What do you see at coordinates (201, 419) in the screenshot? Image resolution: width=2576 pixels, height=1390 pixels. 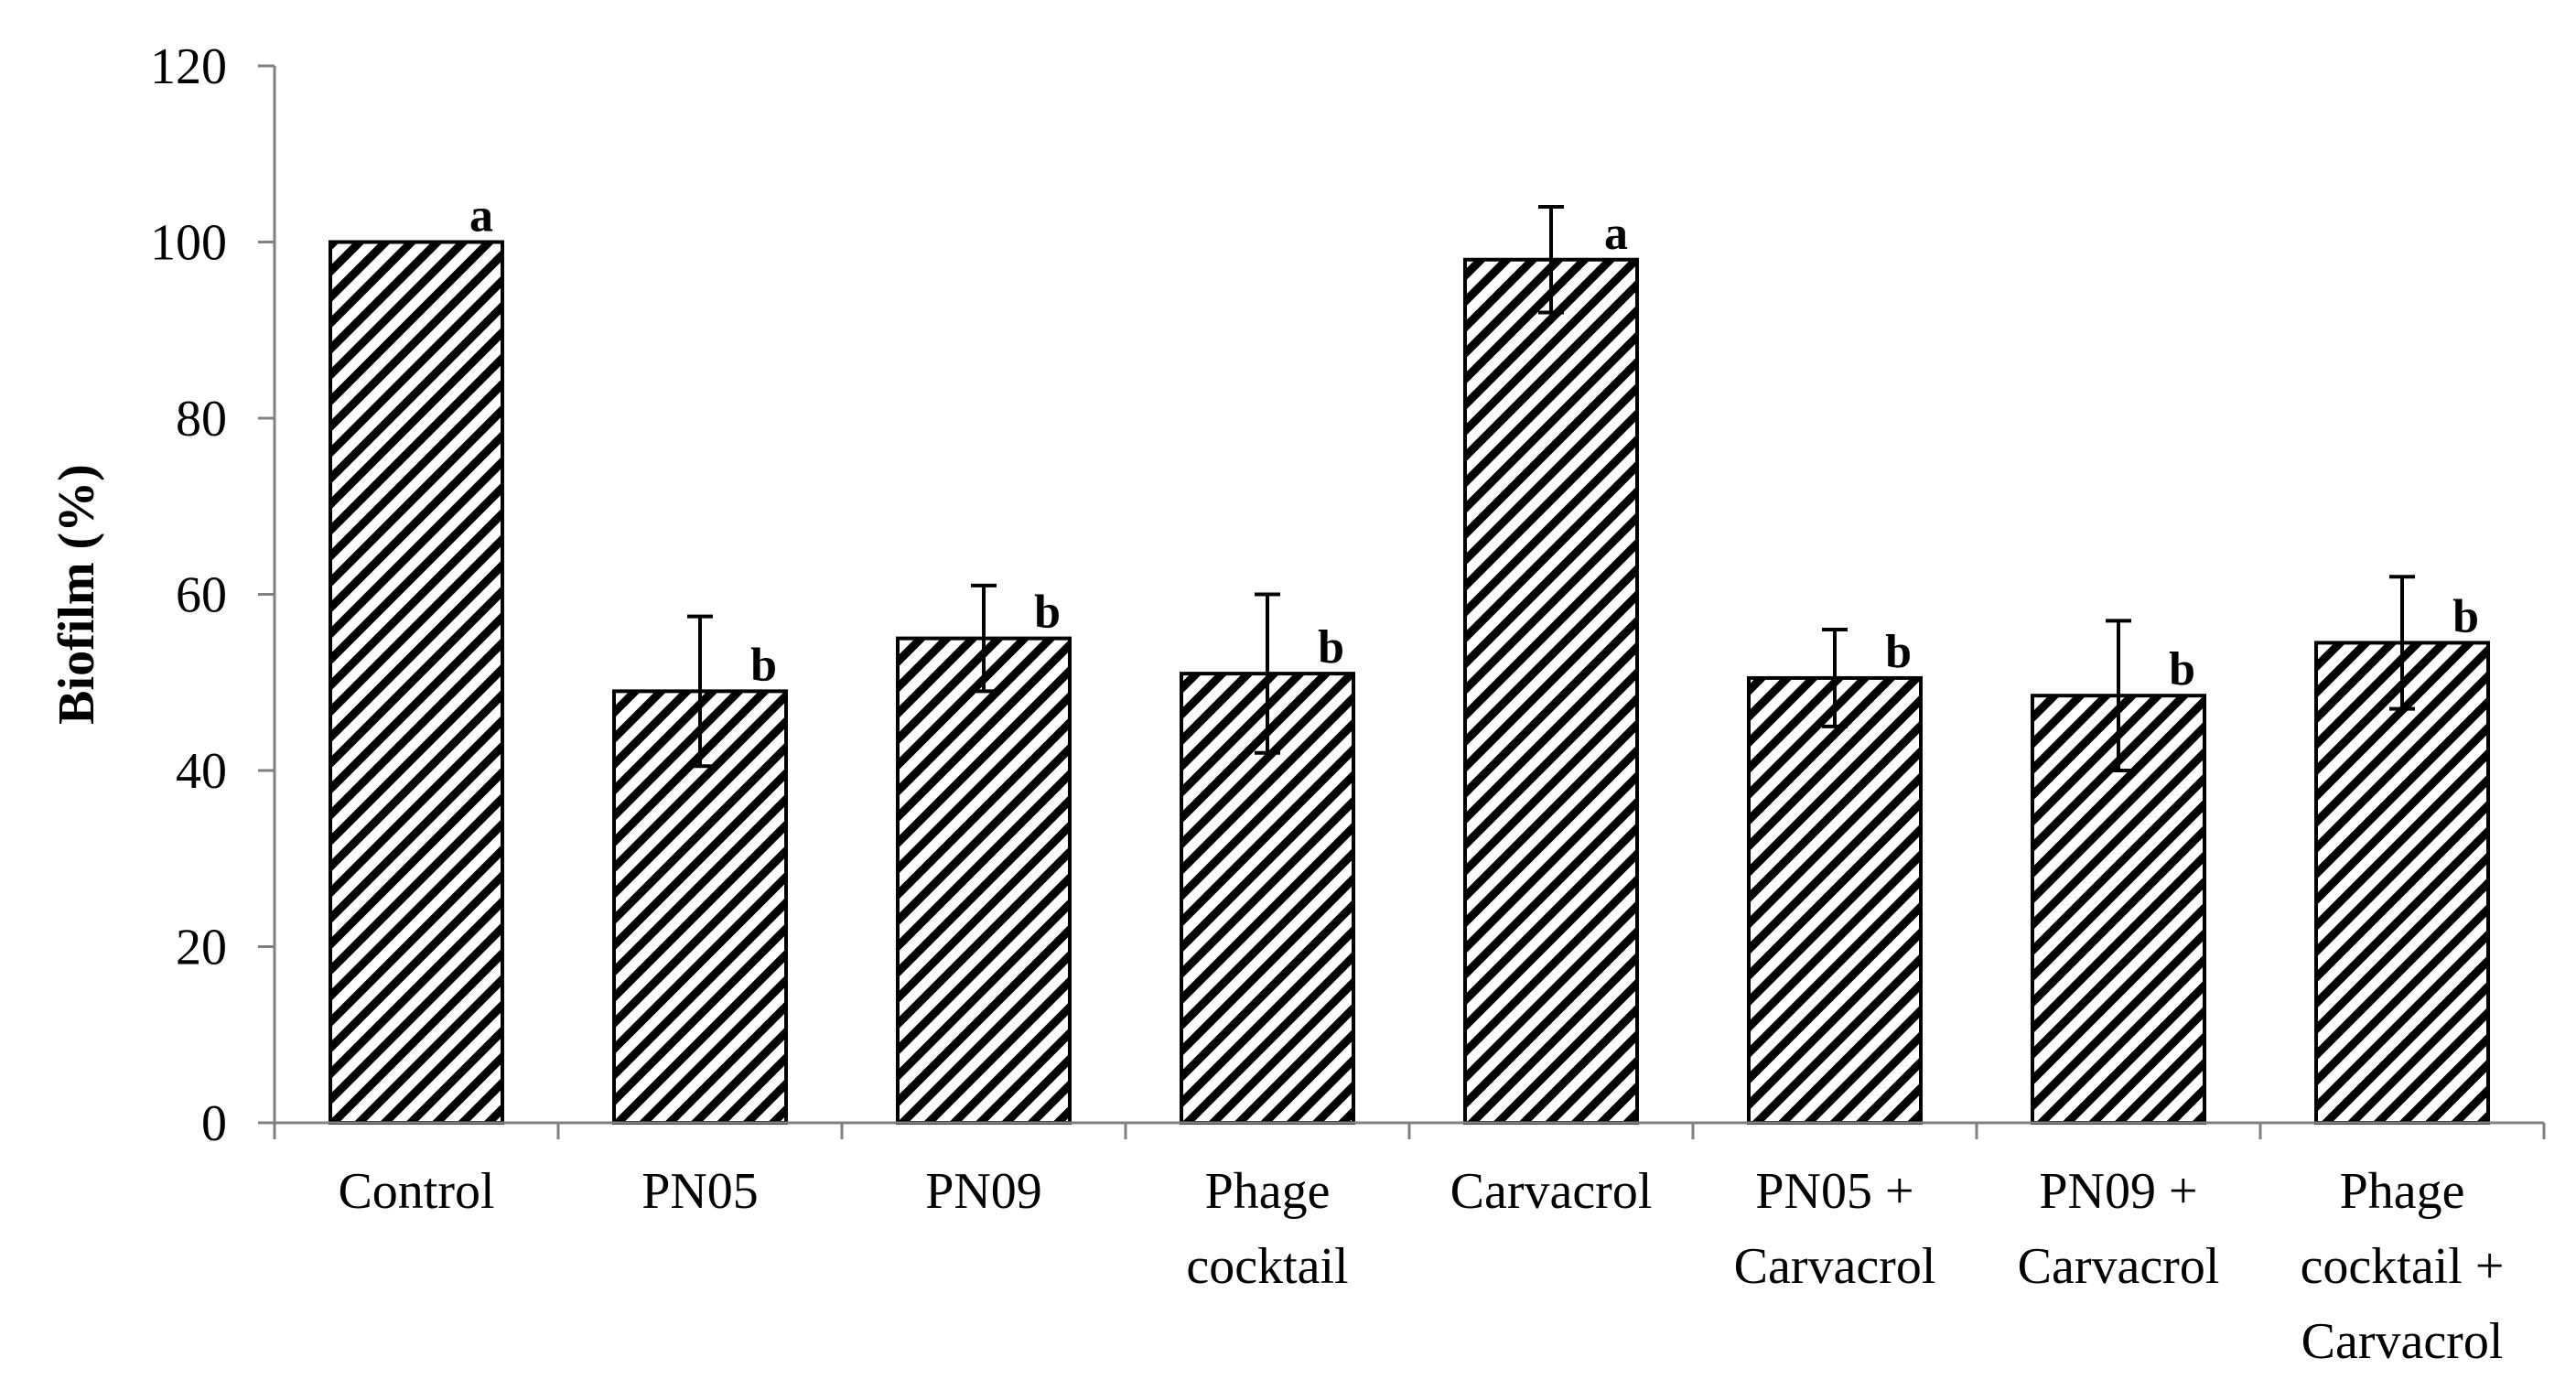 I see `y-tick-label: 80` at bounding box center [201, 419].